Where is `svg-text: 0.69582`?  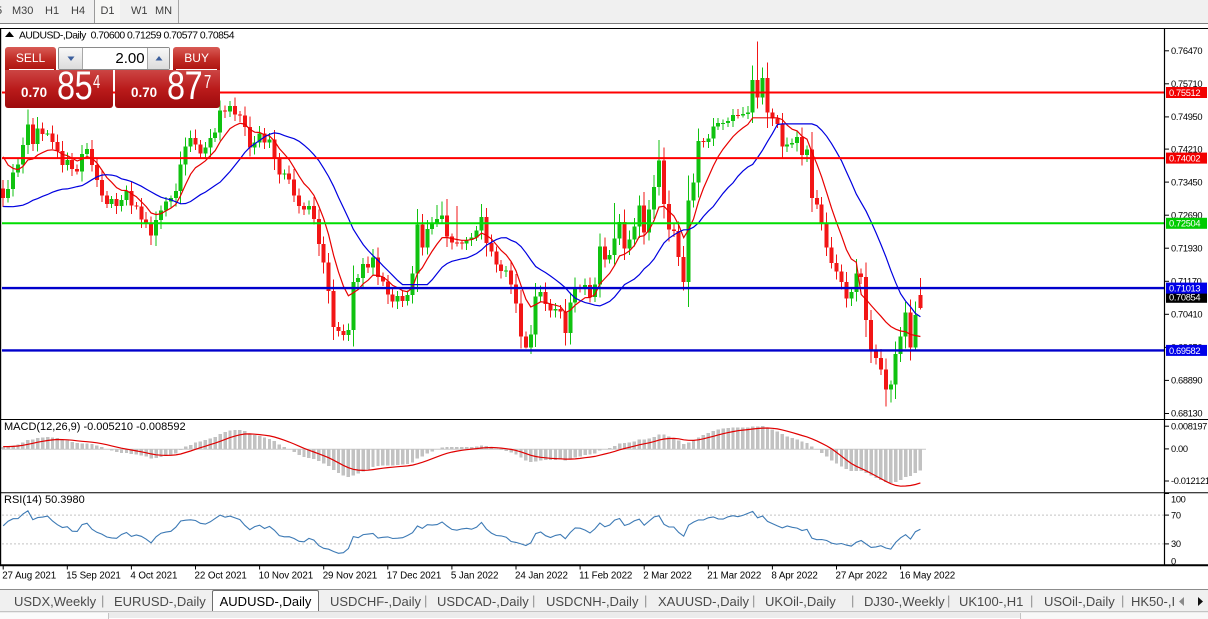
svg-text: 0.69582 is located at coordinates (1184, 351).